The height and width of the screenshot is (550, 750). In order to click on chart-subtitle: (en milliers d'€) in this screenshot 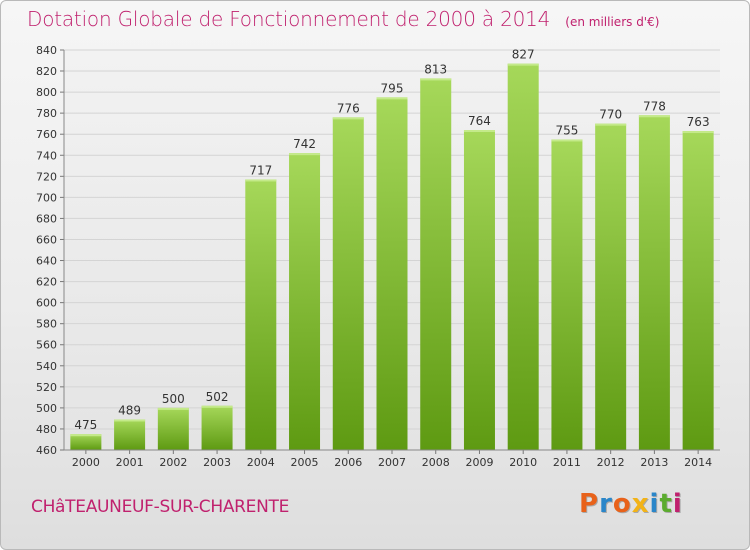, I will do `click(612, 22)`.